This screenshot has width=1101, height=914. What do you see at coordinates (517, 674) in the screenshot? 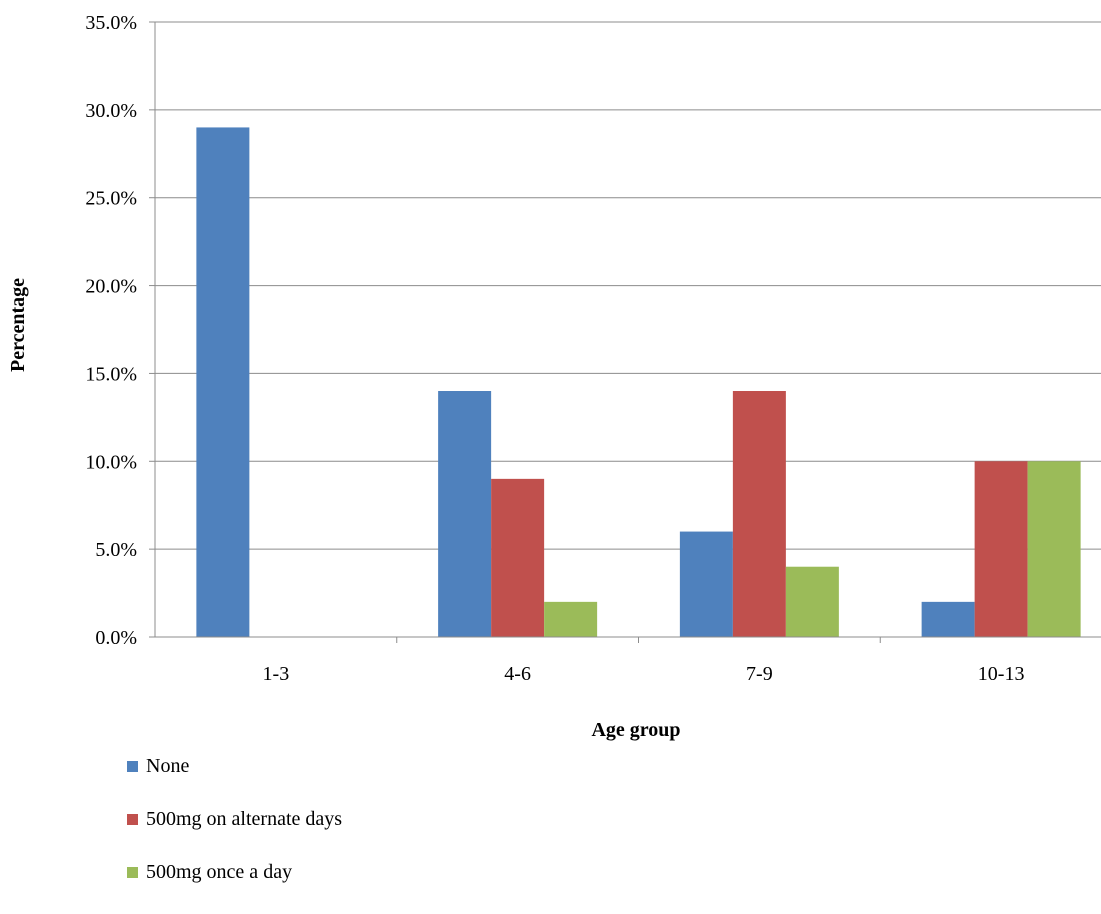
I see `x-tick-label: 4-6` at bounding box center [517, 674].